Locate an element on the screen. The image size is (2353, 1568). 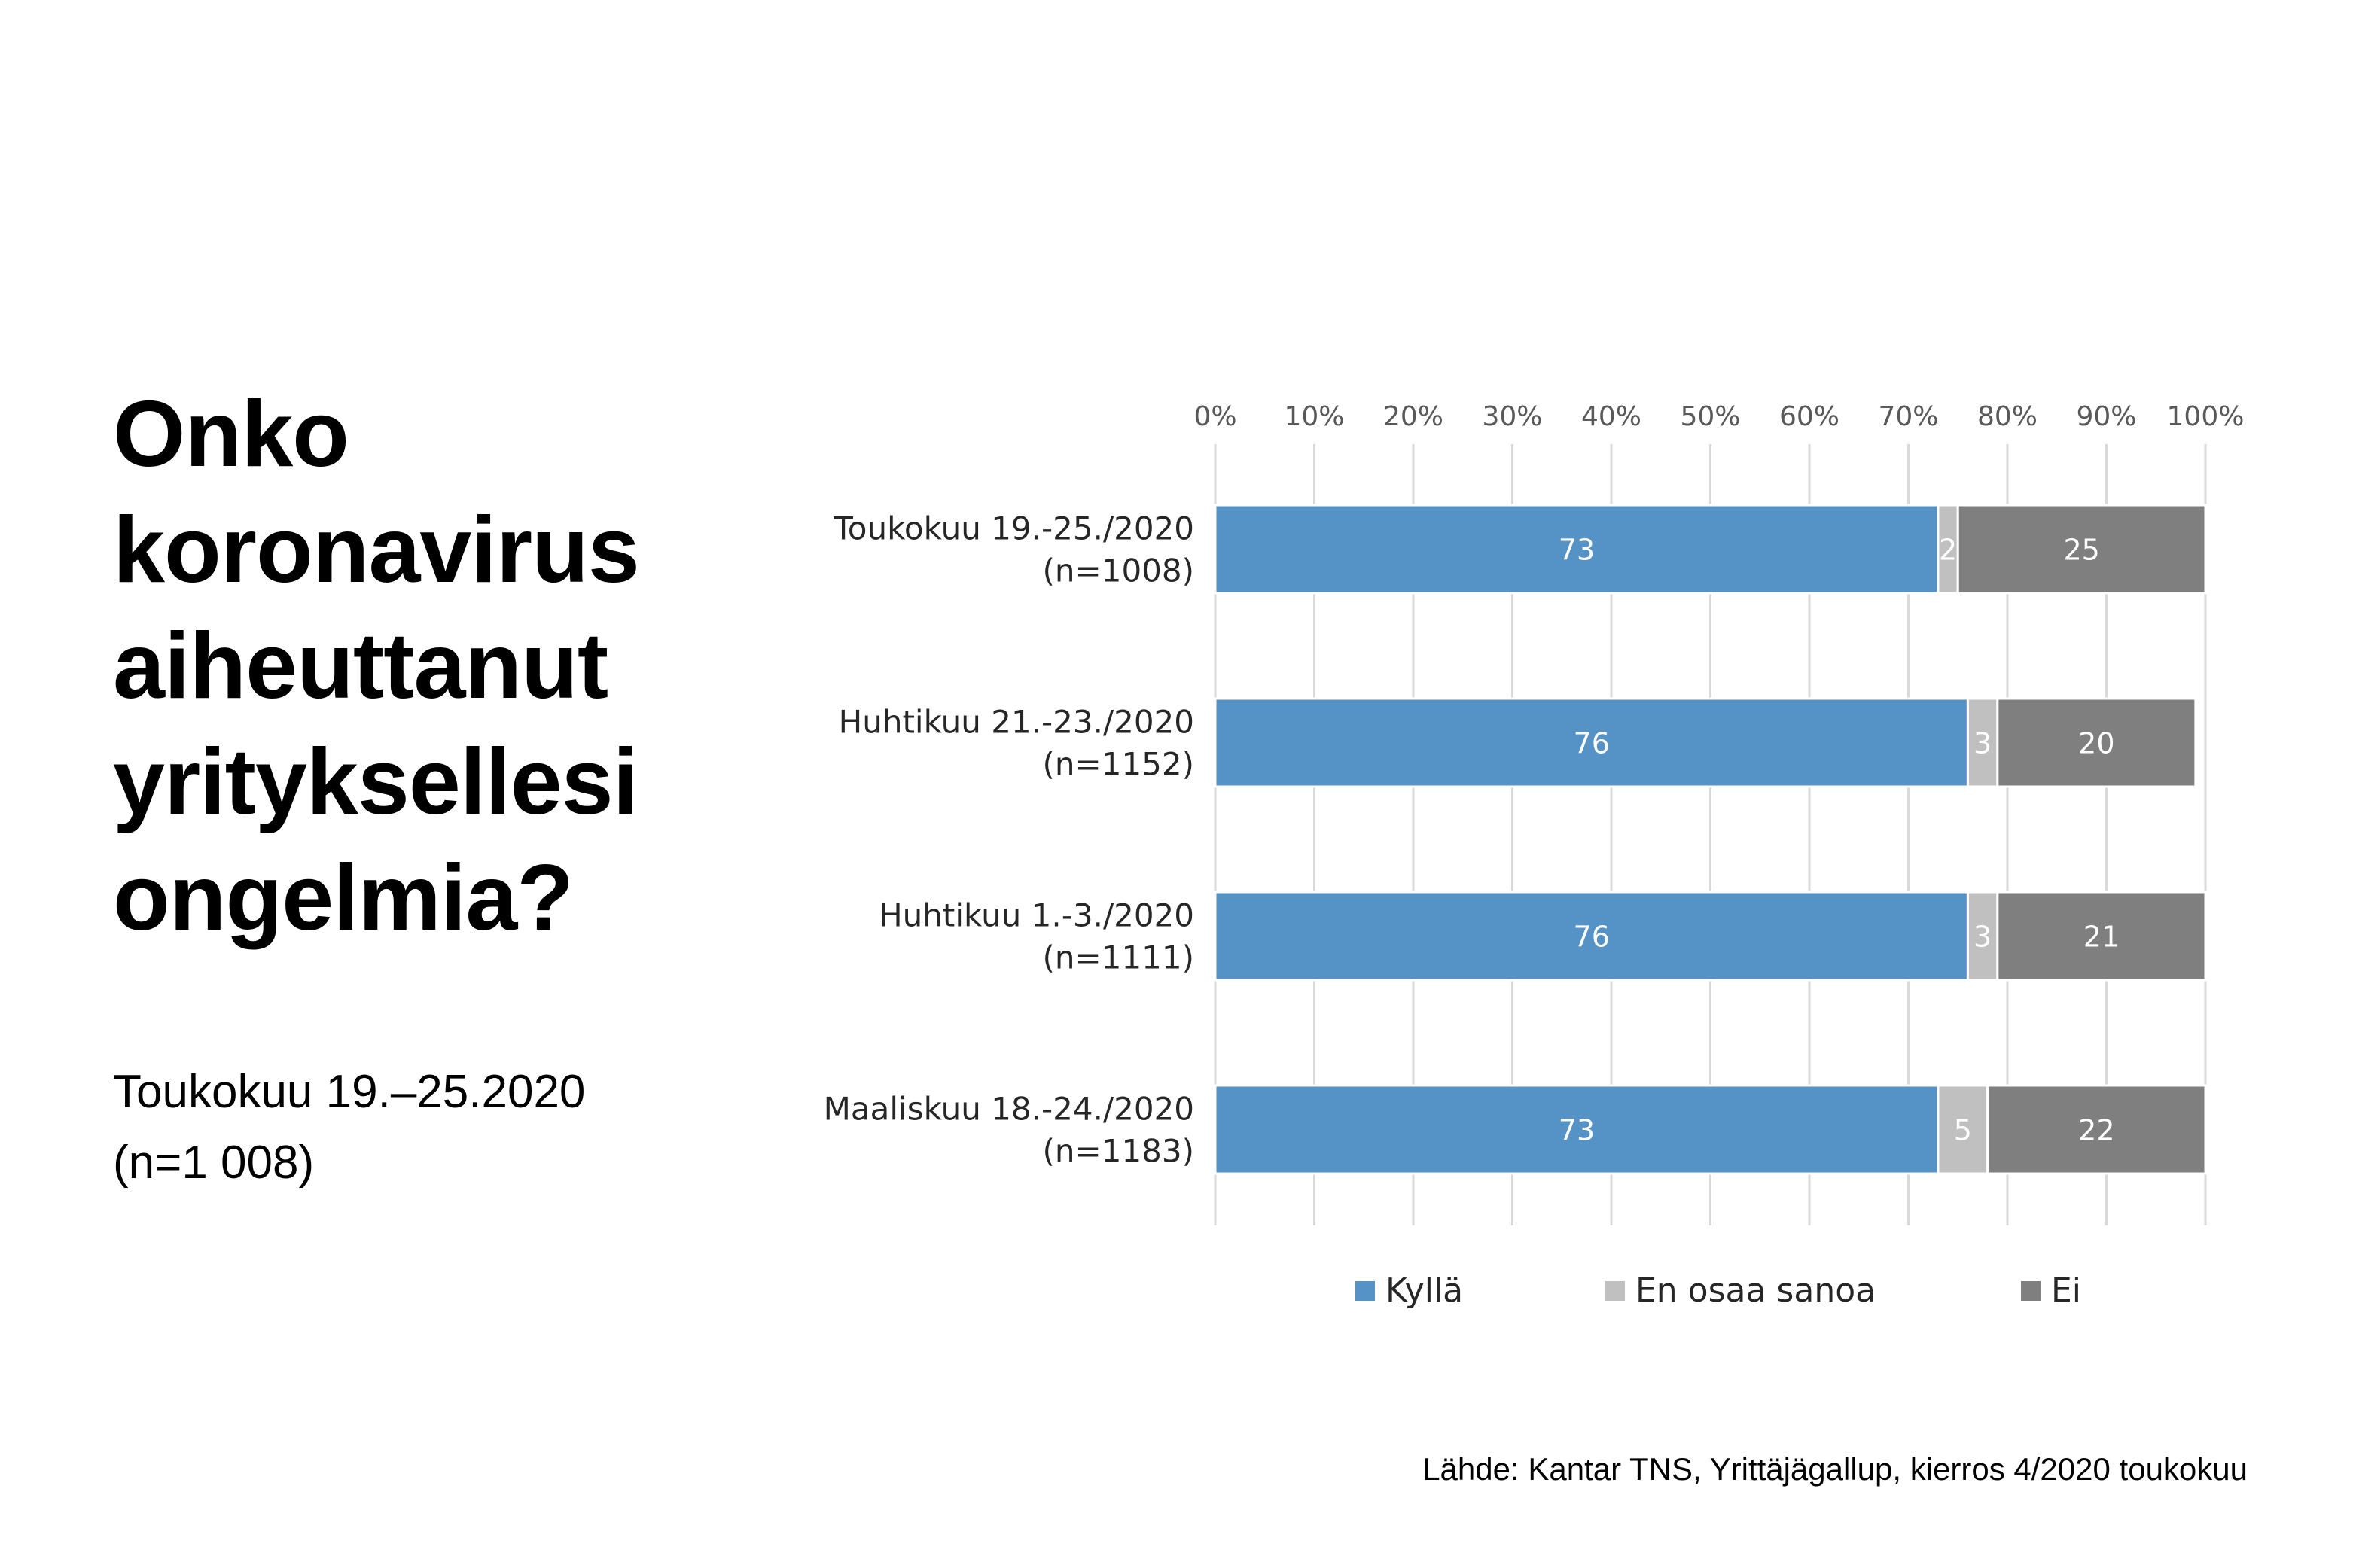
title-line: Onko is located at coordinates (231, 434).